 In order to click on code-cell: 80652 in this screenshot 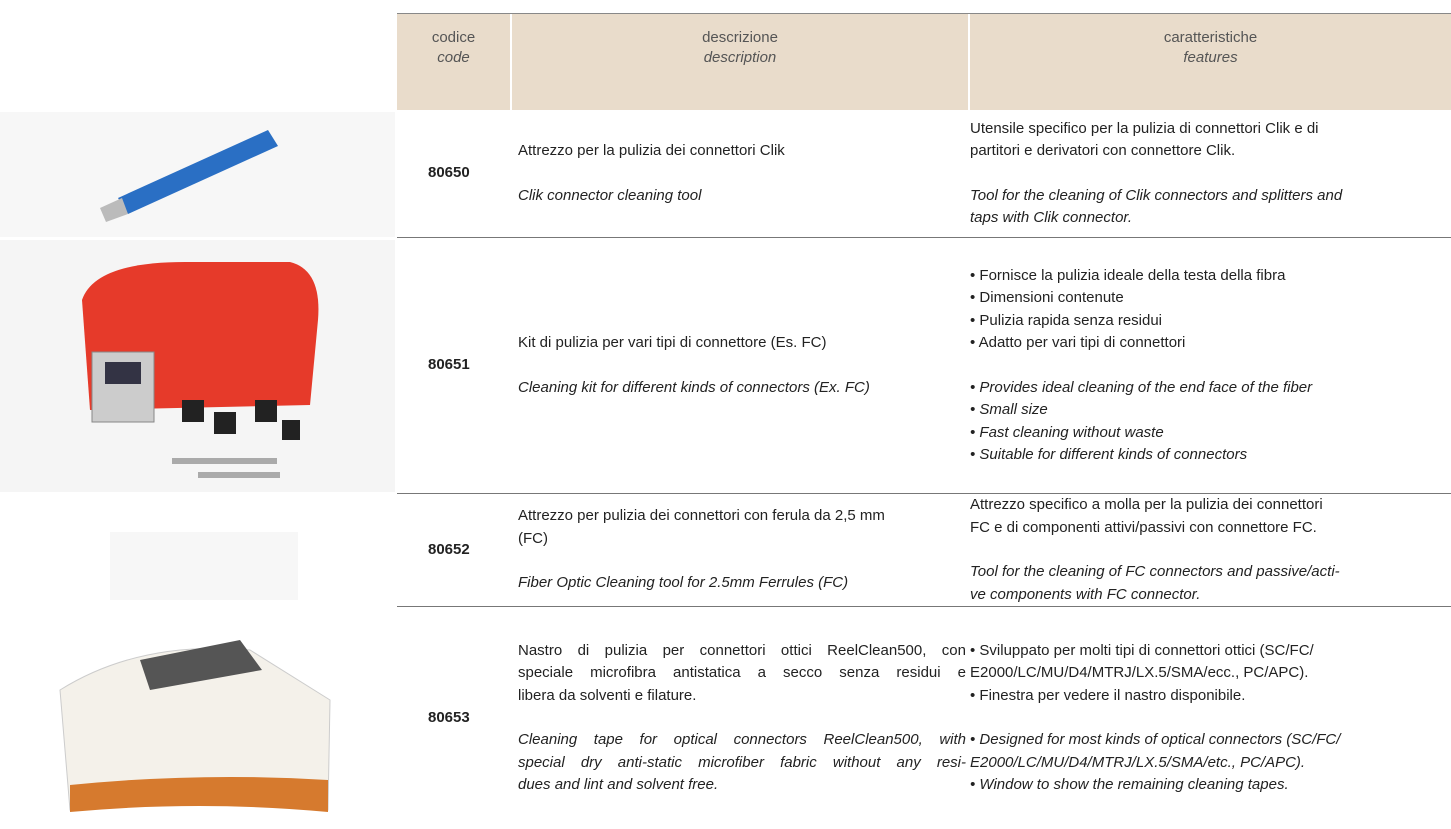, I will do `click(453, 550)`.